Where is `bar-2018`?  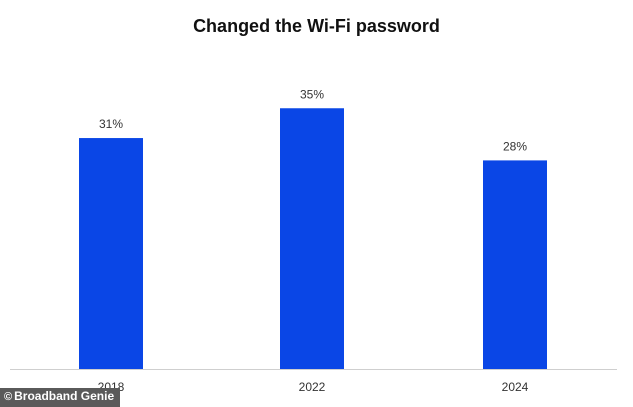 bar-2018 is located at coordinates (111, 253).